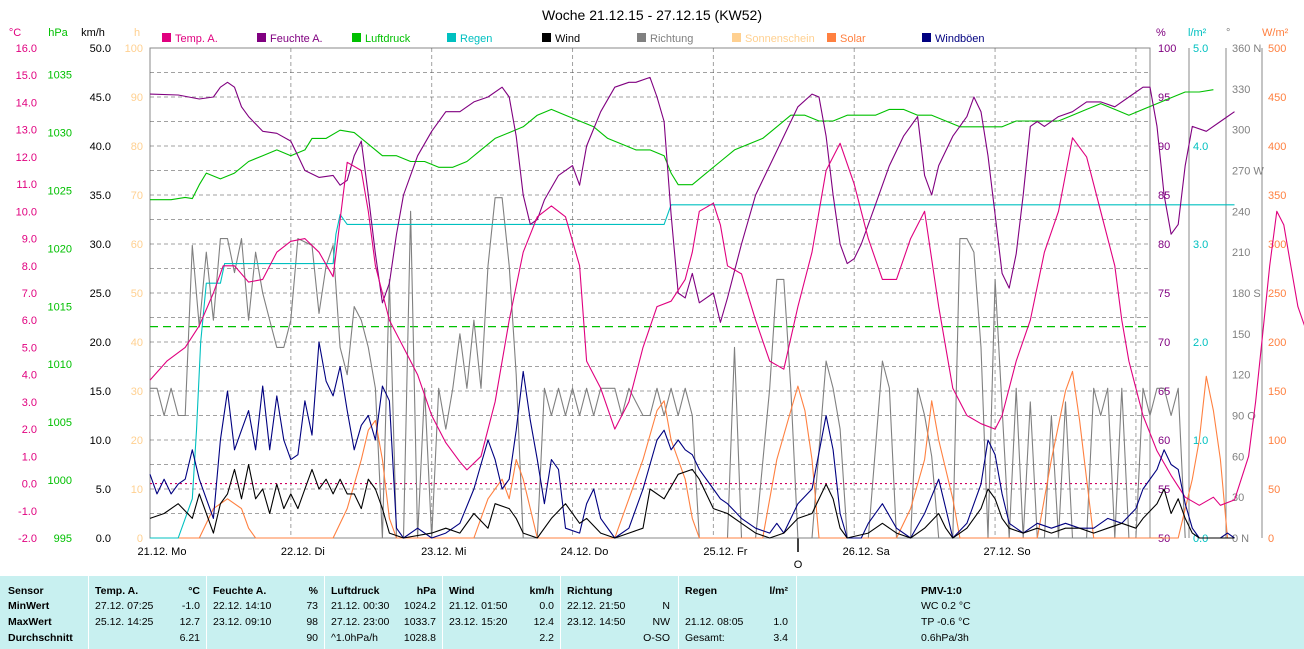  What do you see at coordinates (1277, 98) in the screenshot?
I see `axis-tick-label: 450` at bounding box center [1277, 98].